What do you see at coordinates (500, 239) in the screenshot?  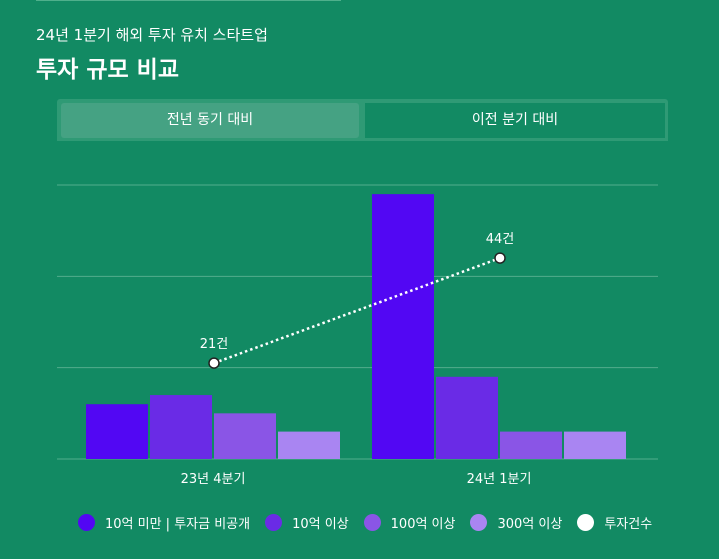 I see `count-label-2: 44건` at bounding box center [500, 239].